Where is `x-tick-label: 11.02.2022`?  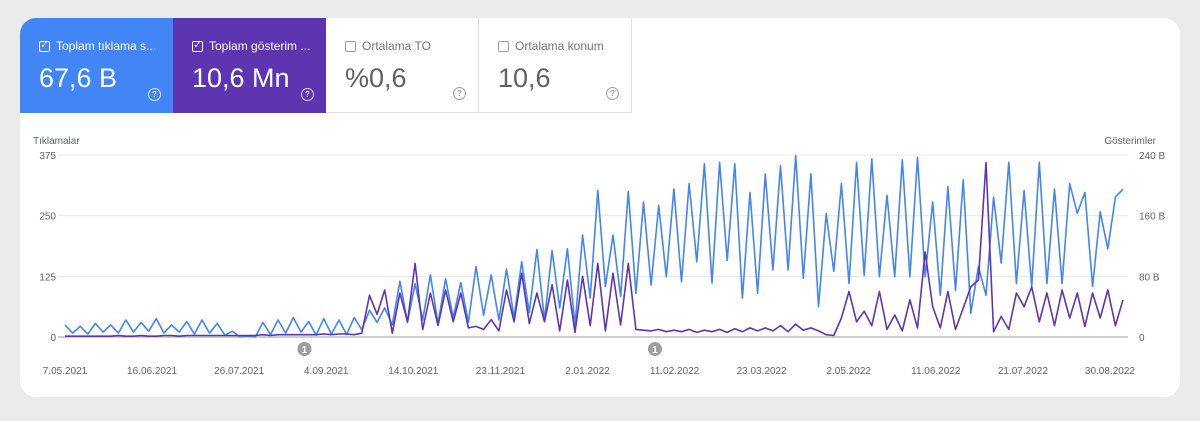 x-tick-label: 11.02.2022 is located at coordinates (675, 371).